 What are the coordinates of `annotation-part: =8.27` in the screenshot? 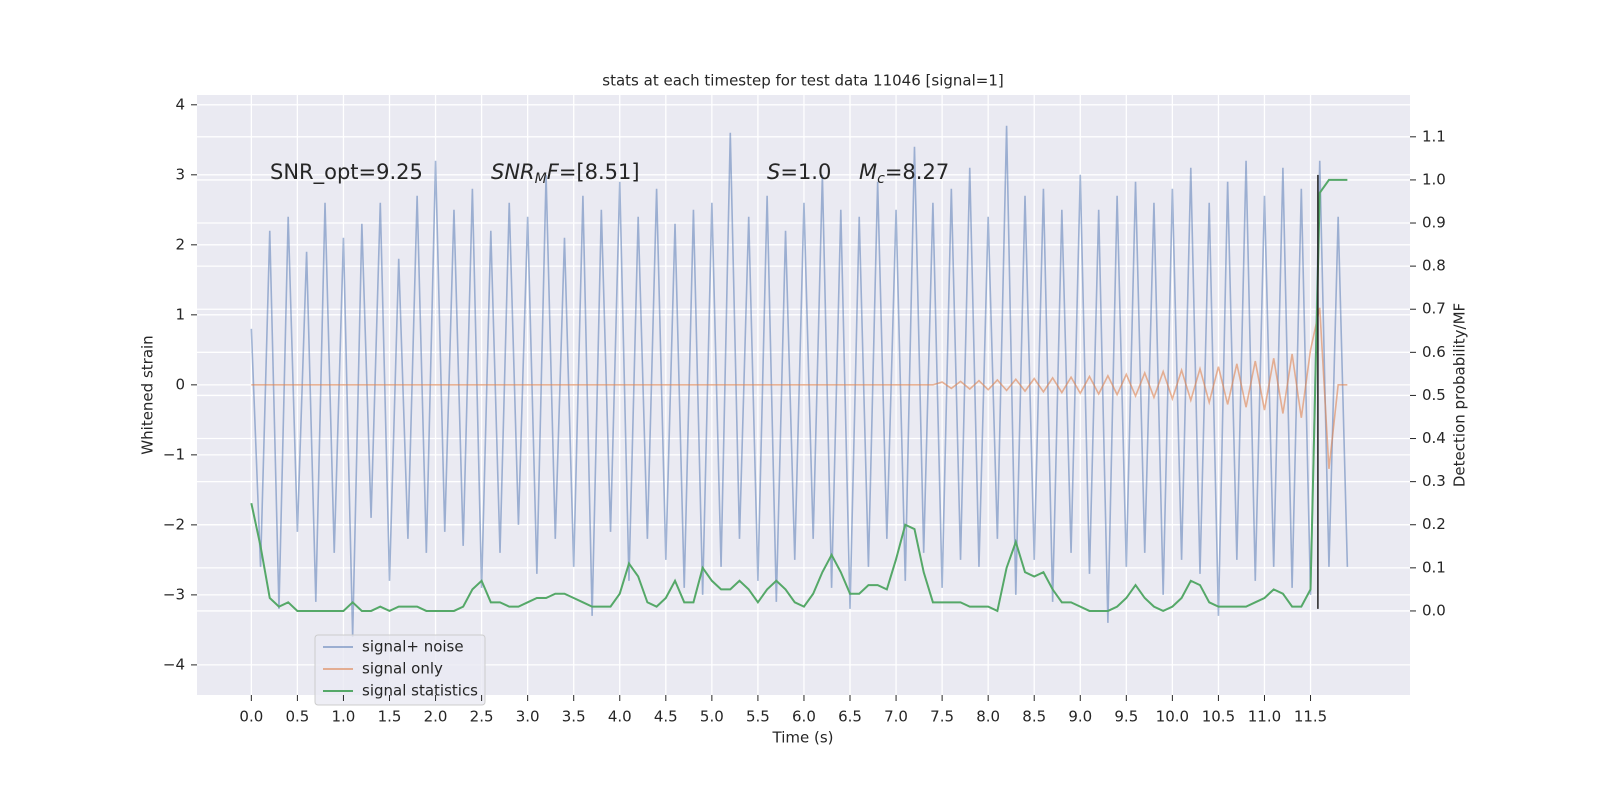 It's located at (917, 172).